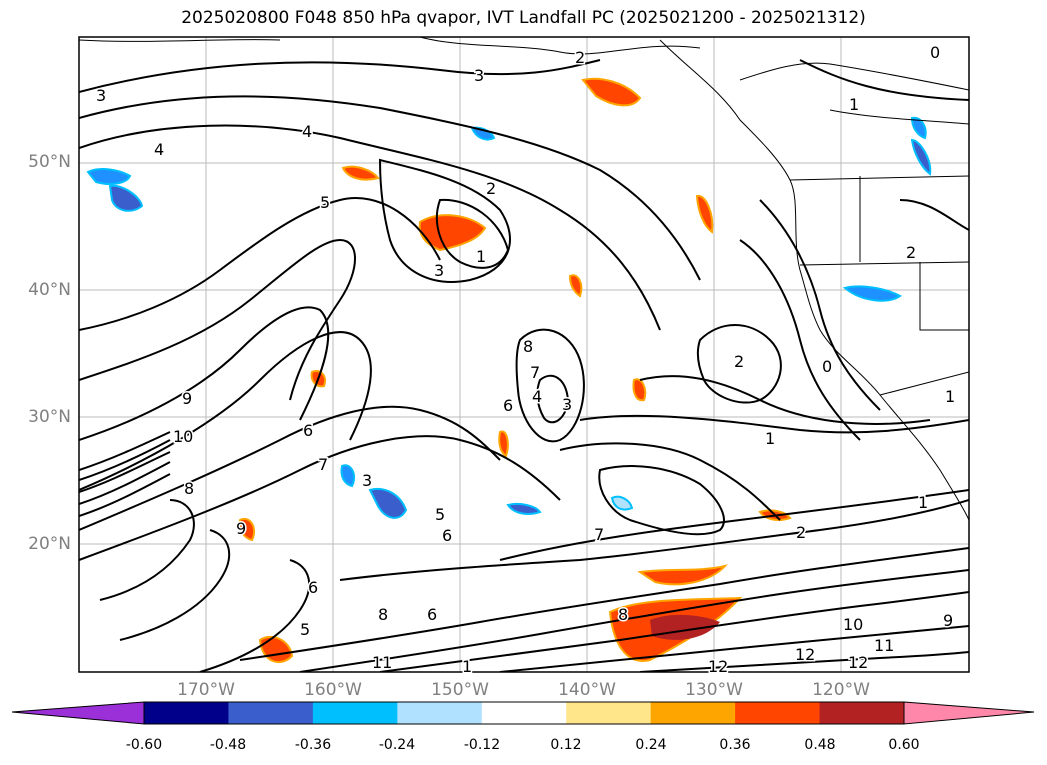 The height and width of the screenshot is (765, 1047). I want to click on lon-label-120w: 120°W, so click(841, 690).